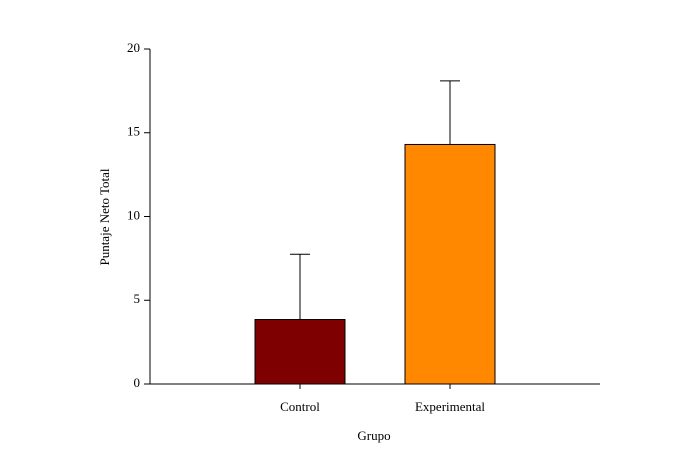  I want to click on x-tick-label: Experimental, so click(450, 406).